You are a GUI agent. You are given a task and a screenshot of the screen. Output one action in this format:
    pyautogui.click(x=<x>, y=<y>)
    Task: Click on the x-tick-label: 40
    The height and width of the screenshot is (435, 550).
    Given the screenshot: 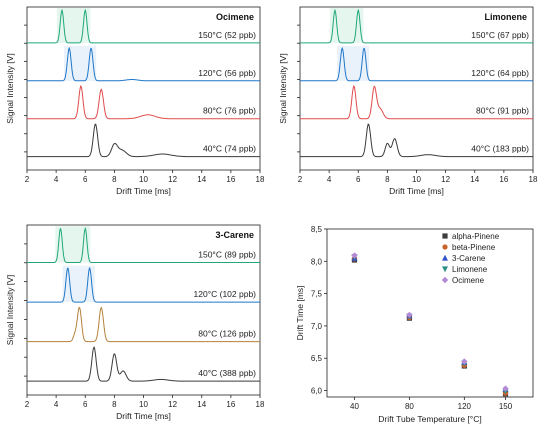 What is the action you would take?
    pyautogui.click(x=354, y=406)
    